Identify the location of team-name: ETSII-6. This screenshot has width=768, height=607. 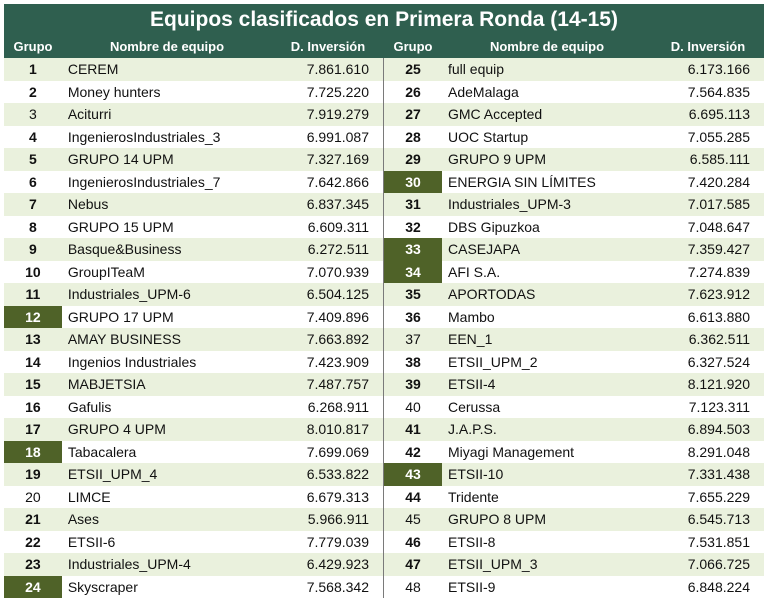
(91, 541).